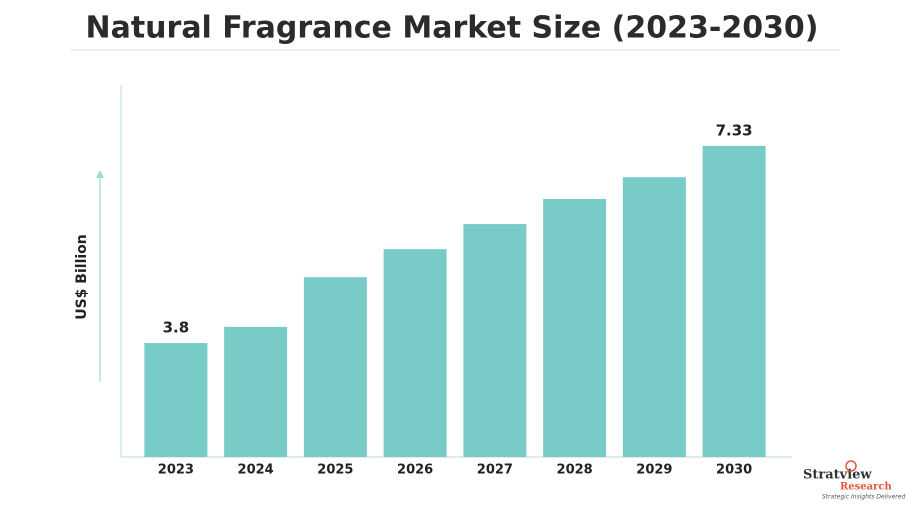  I want to click on logo-sub: Research, so click(866, 487).